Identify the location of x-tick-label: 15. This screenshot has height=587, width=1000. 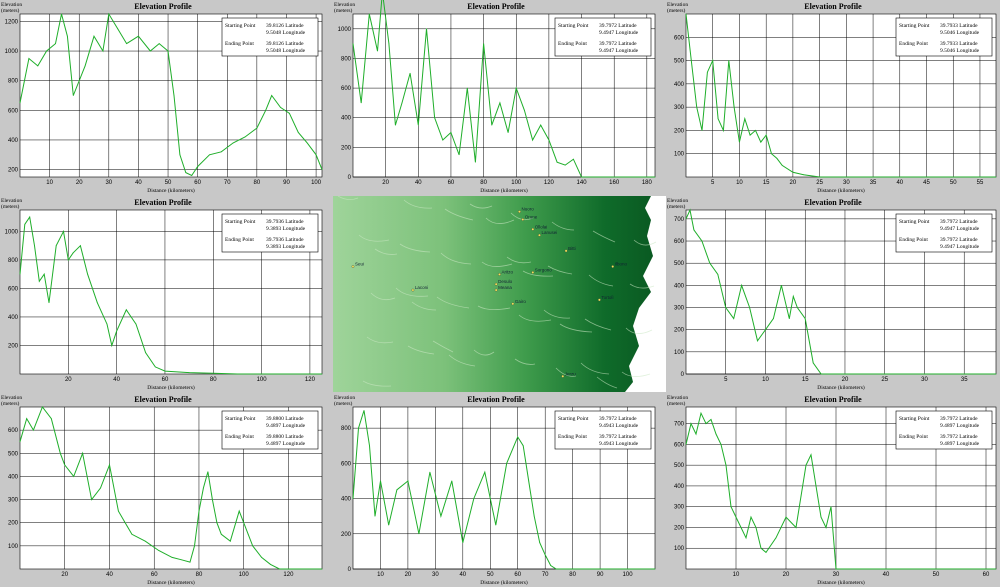
(766, 183).